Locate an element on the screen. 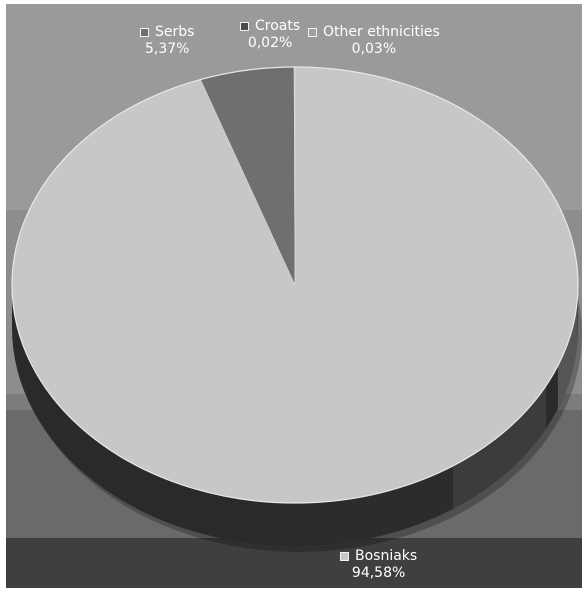 This screenshot has height=592, width=582. data-label-other-ethnicities: Other ethnicities 0,03% is located at coordinates (374, 41).